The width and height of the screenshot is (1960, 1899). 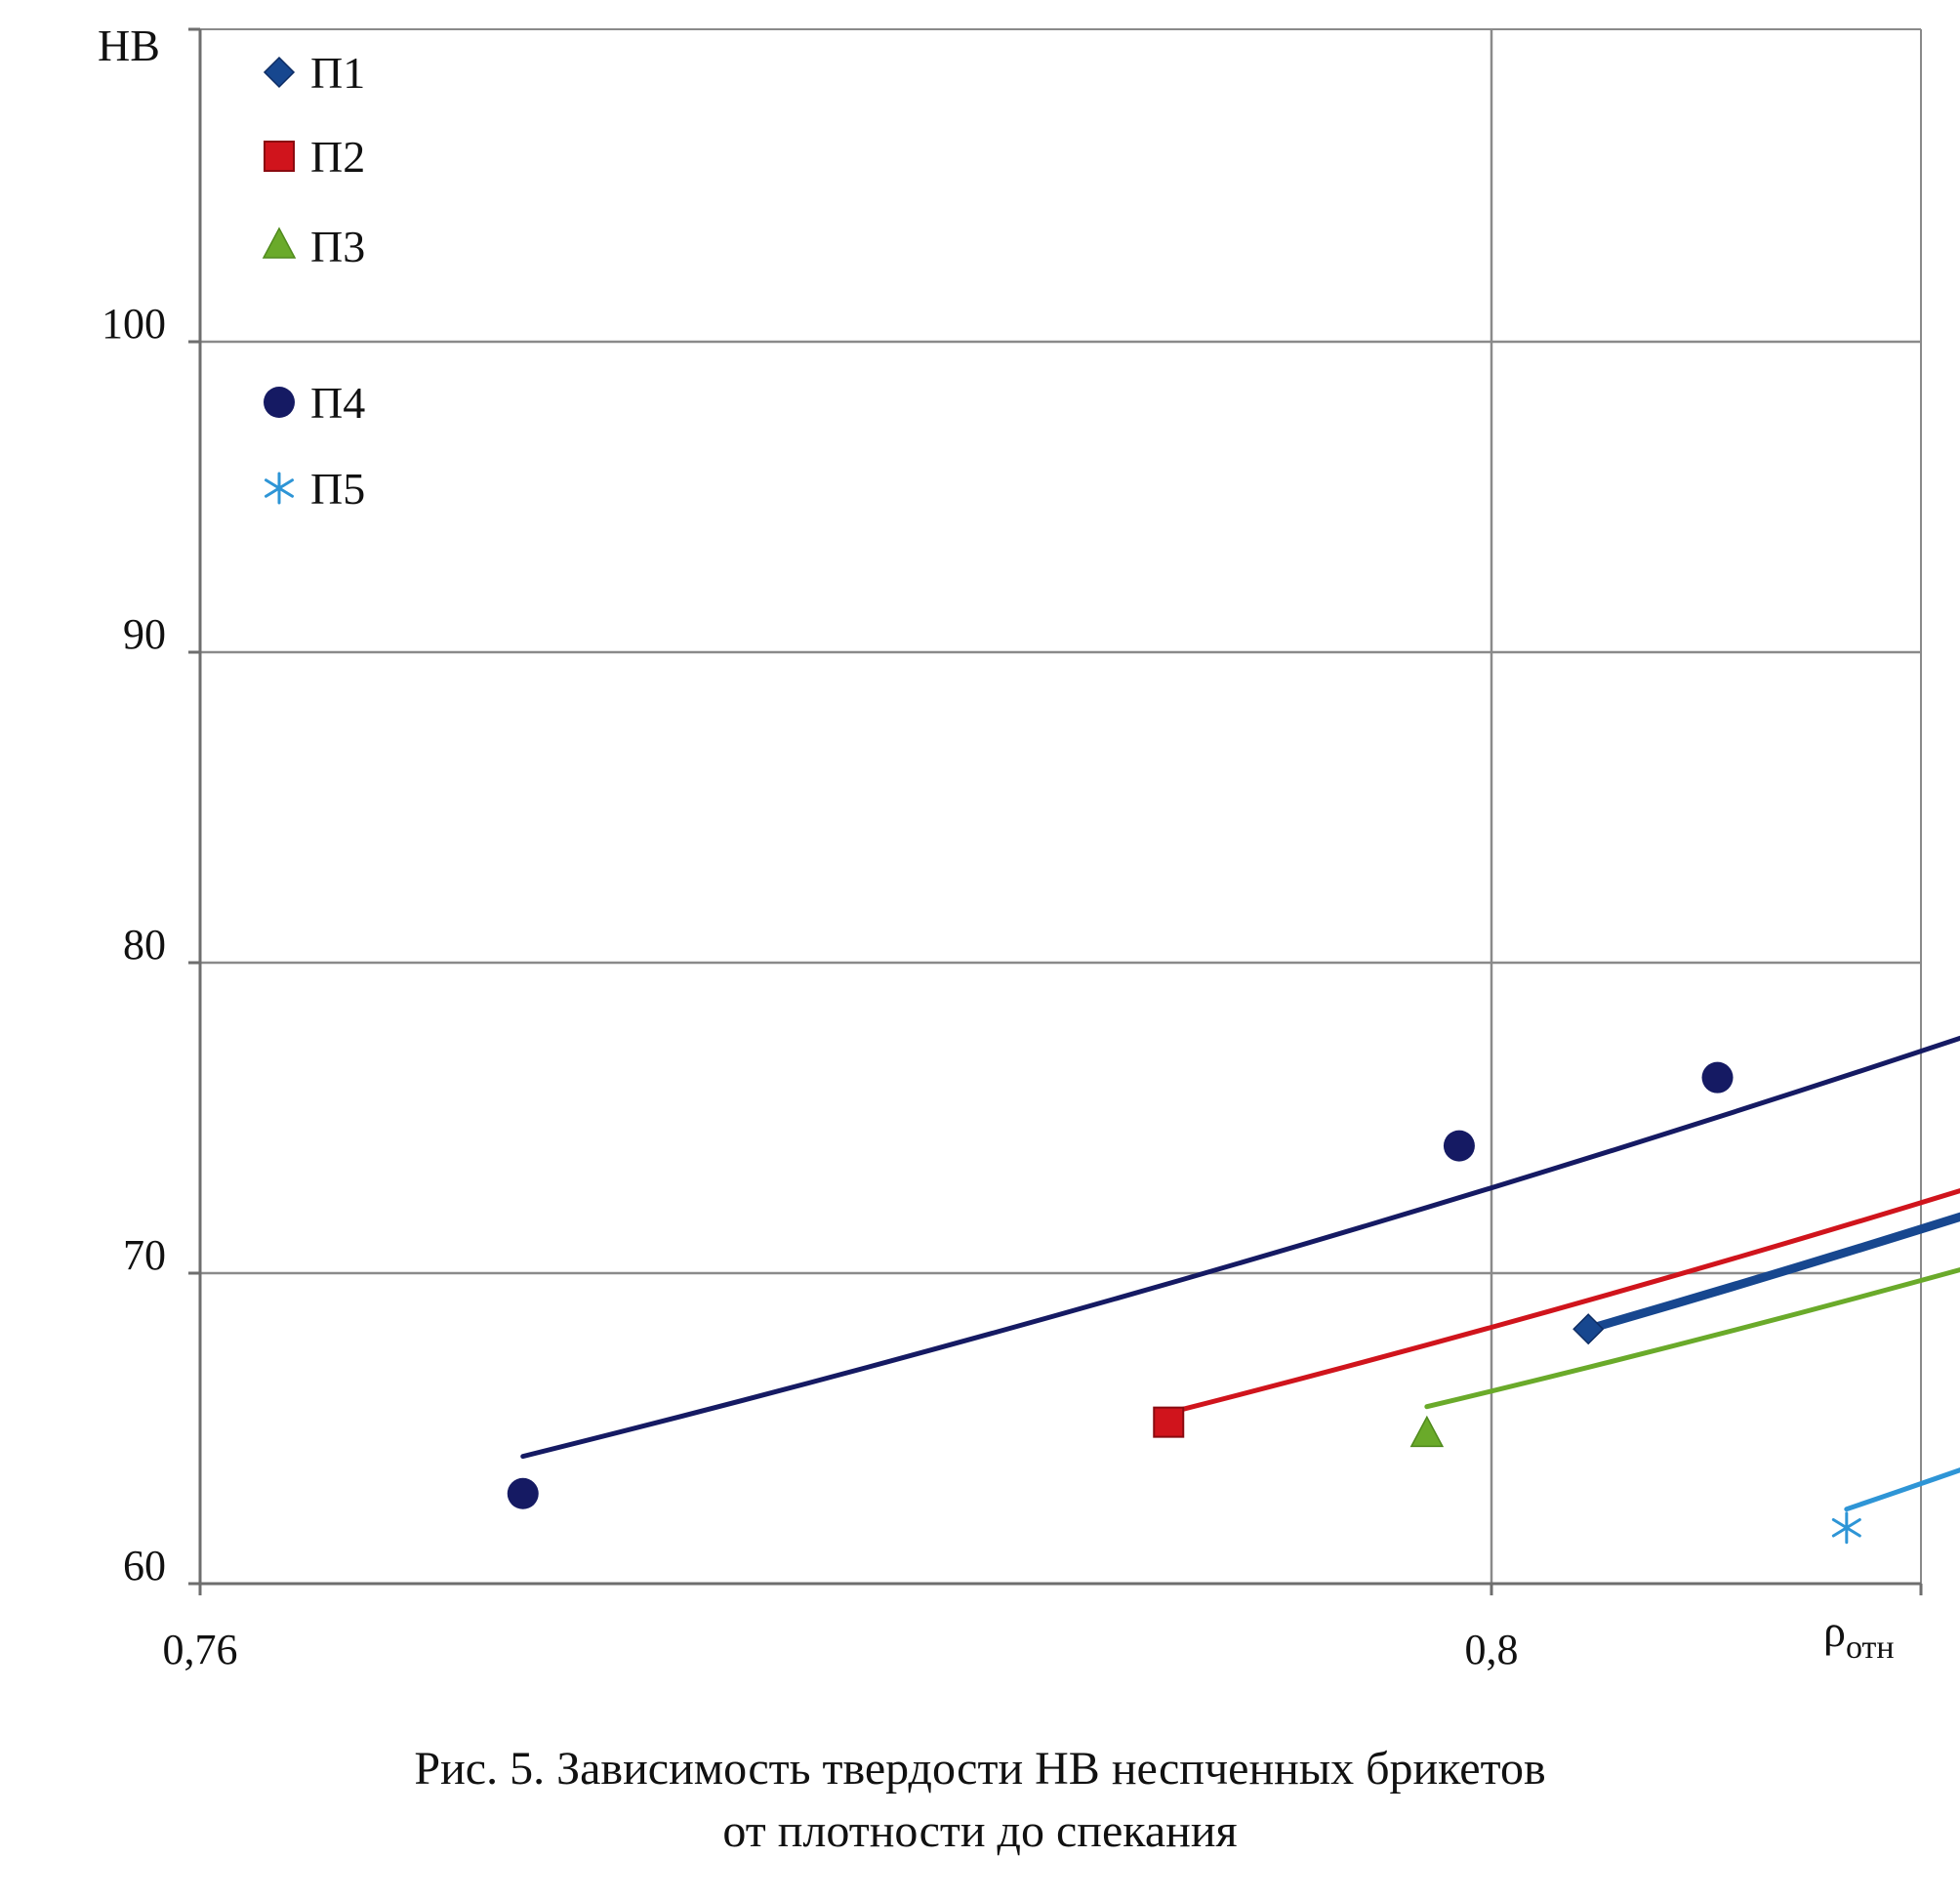 What do you see at coordinates (280, 156) in the screenshot?
I see `legend-swatch-square` at bounding box center [280, 156].